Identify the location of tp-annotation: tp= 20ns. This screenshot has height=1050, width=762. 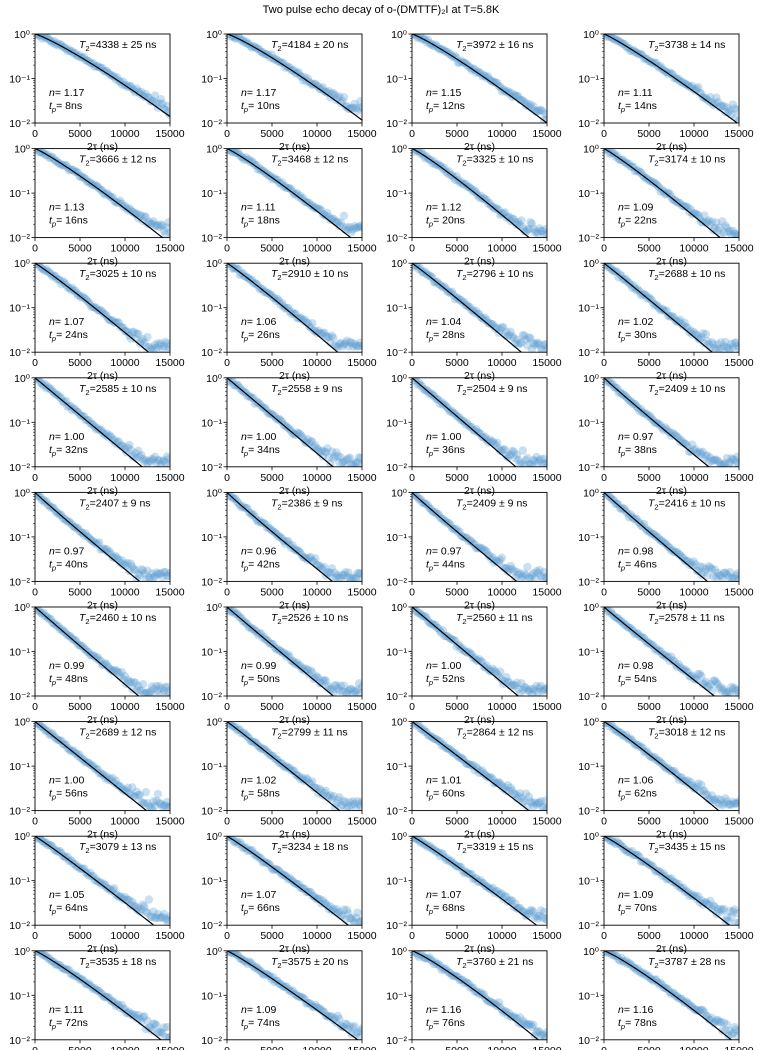
(445, 222).